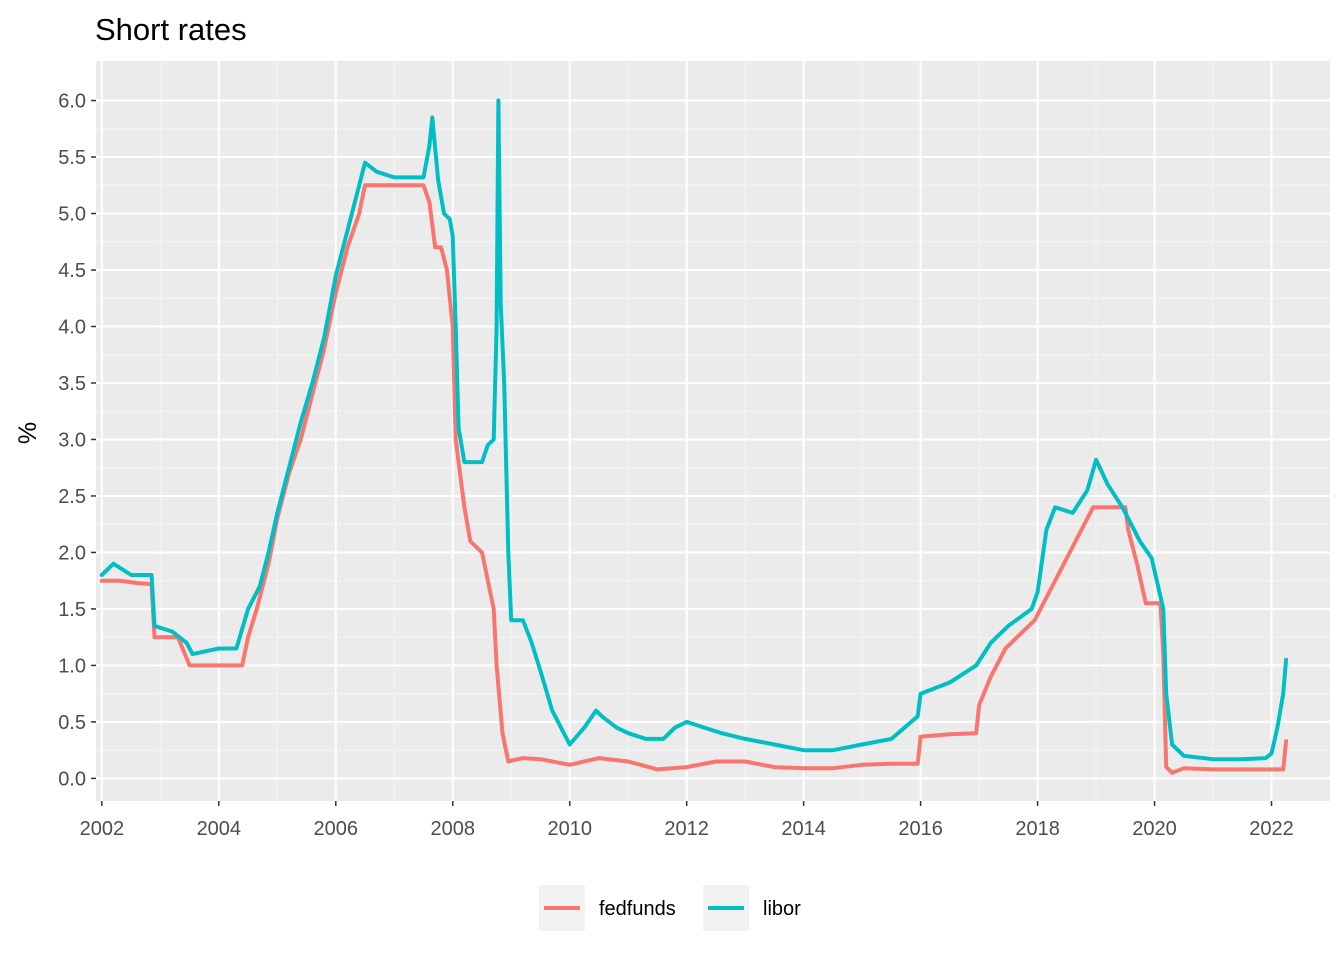 The width and height of the screenshot is (1344, 960). Describe the element at coordinates (72, 610) in the screenshot. I see `y-tick-label: 1.5` at that location.